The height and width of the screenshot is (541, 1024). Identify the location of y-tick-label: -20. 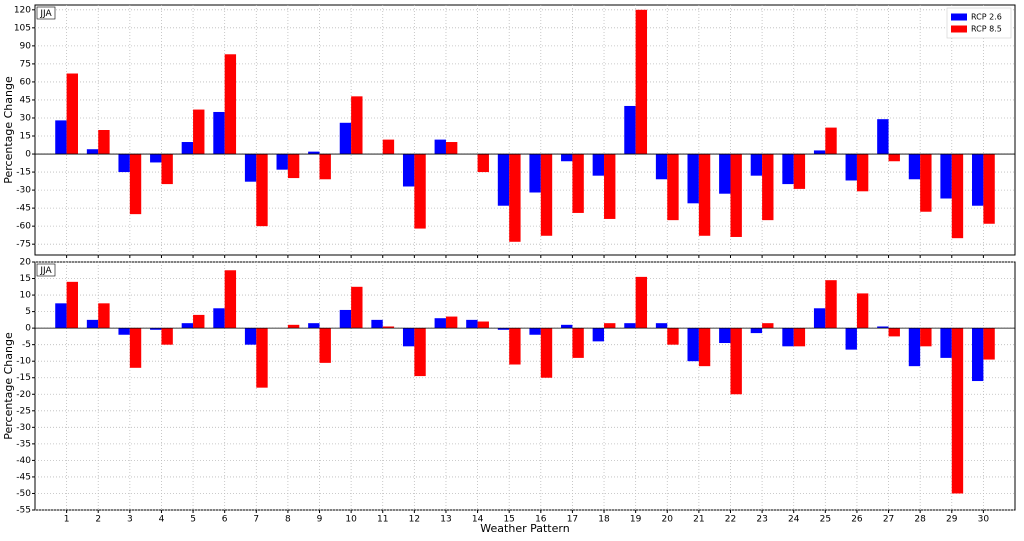
(23, 395).